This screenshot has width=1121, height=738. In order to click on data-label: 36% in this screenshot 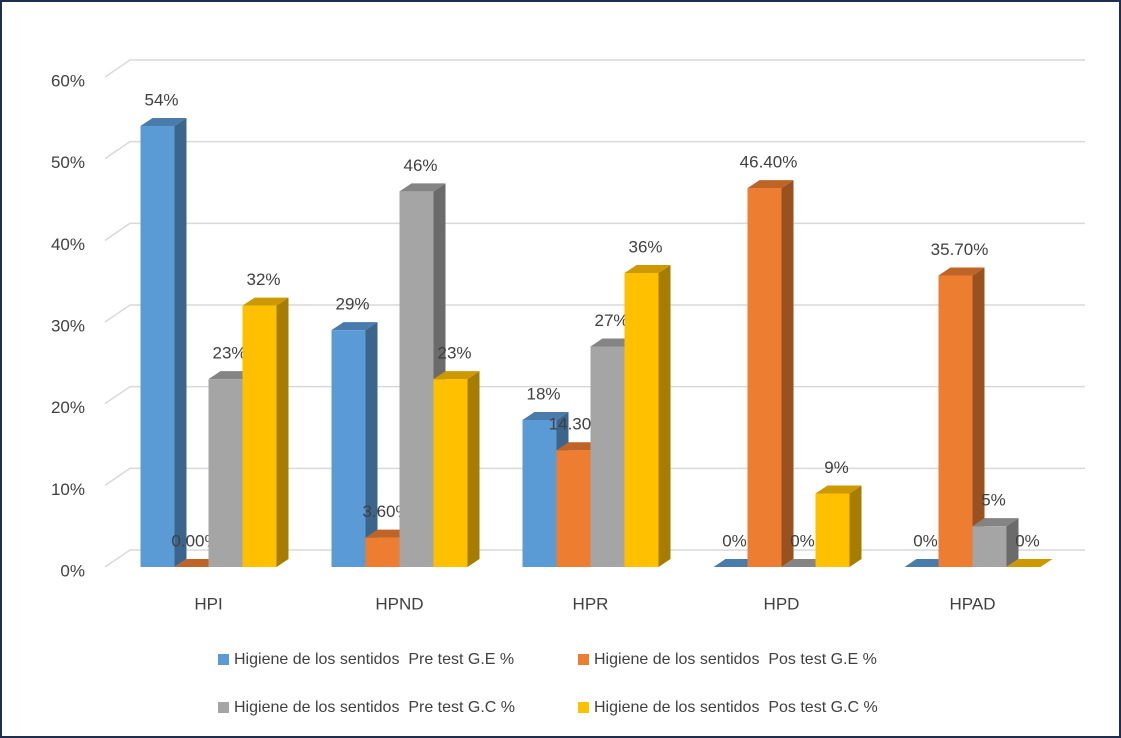, I will do `click(645, 246)`.